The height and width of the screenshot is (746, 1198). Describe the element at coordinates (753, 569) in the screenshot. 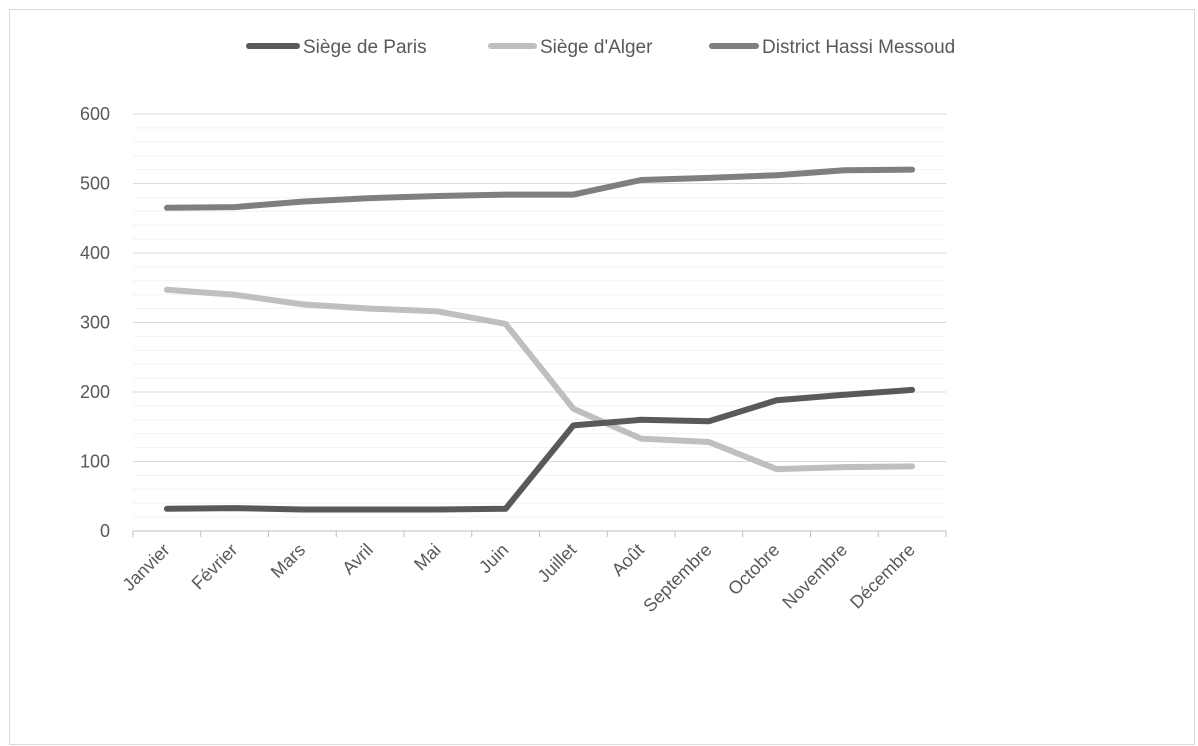

I see `x-tick-label: Octobre` at that location.